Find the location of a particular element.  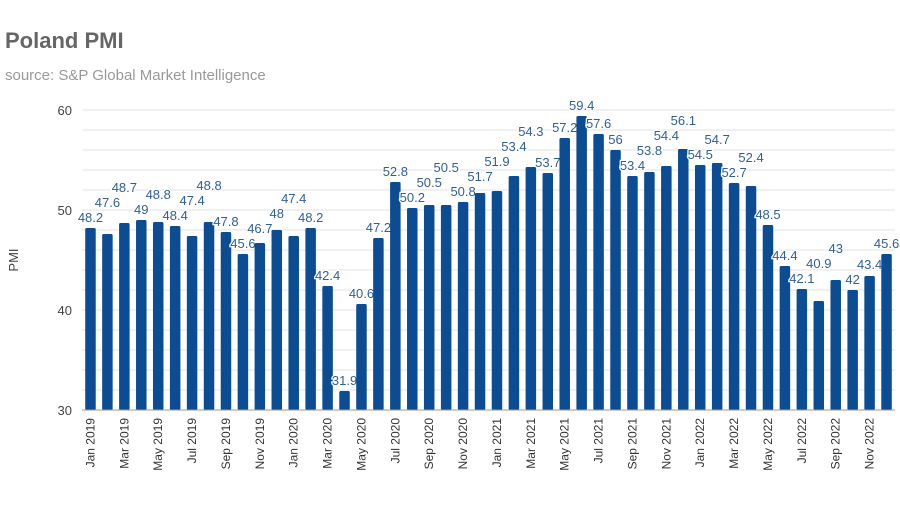

data-label: 40.6 is located at coordinates (361, 293).